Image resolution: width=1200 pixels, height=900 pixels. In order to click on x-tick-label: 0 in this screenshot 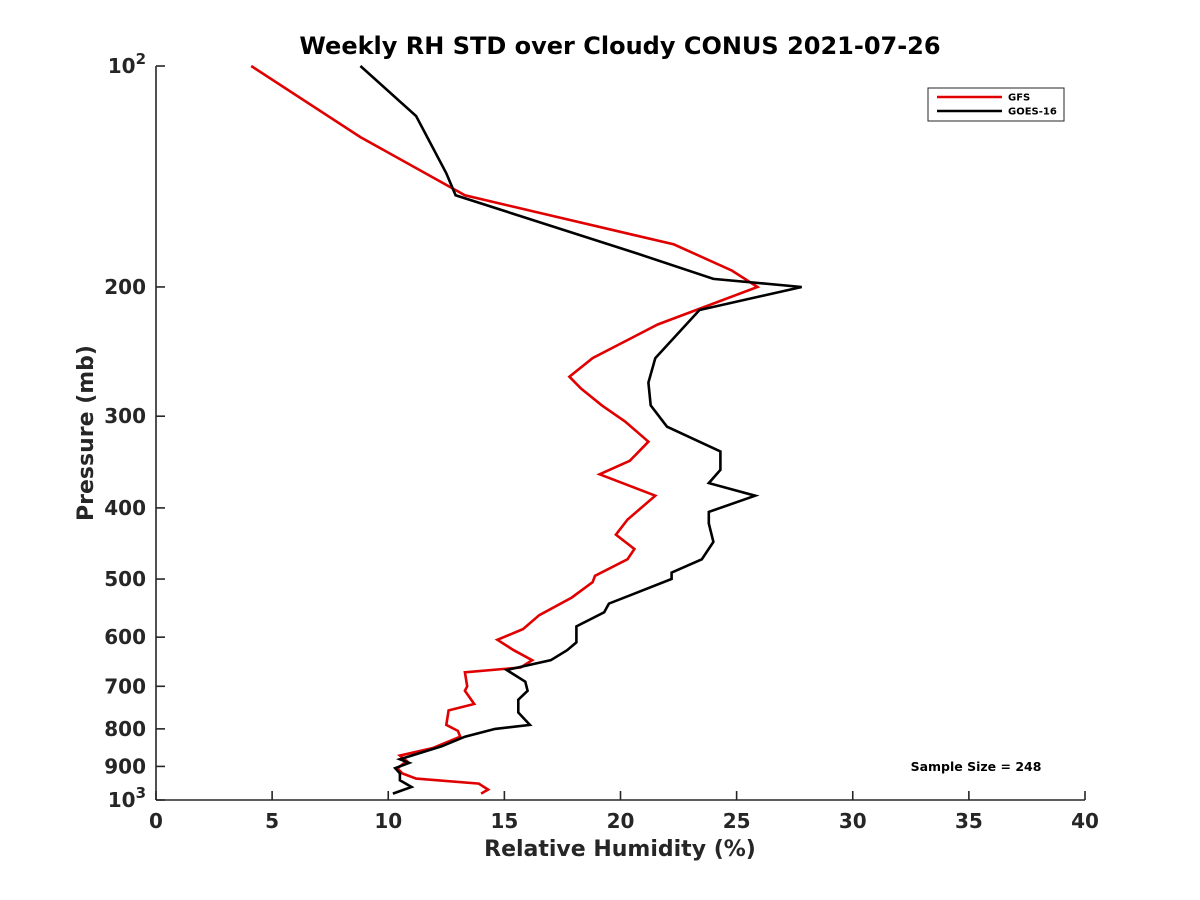, I will do `click(156, 821)`.